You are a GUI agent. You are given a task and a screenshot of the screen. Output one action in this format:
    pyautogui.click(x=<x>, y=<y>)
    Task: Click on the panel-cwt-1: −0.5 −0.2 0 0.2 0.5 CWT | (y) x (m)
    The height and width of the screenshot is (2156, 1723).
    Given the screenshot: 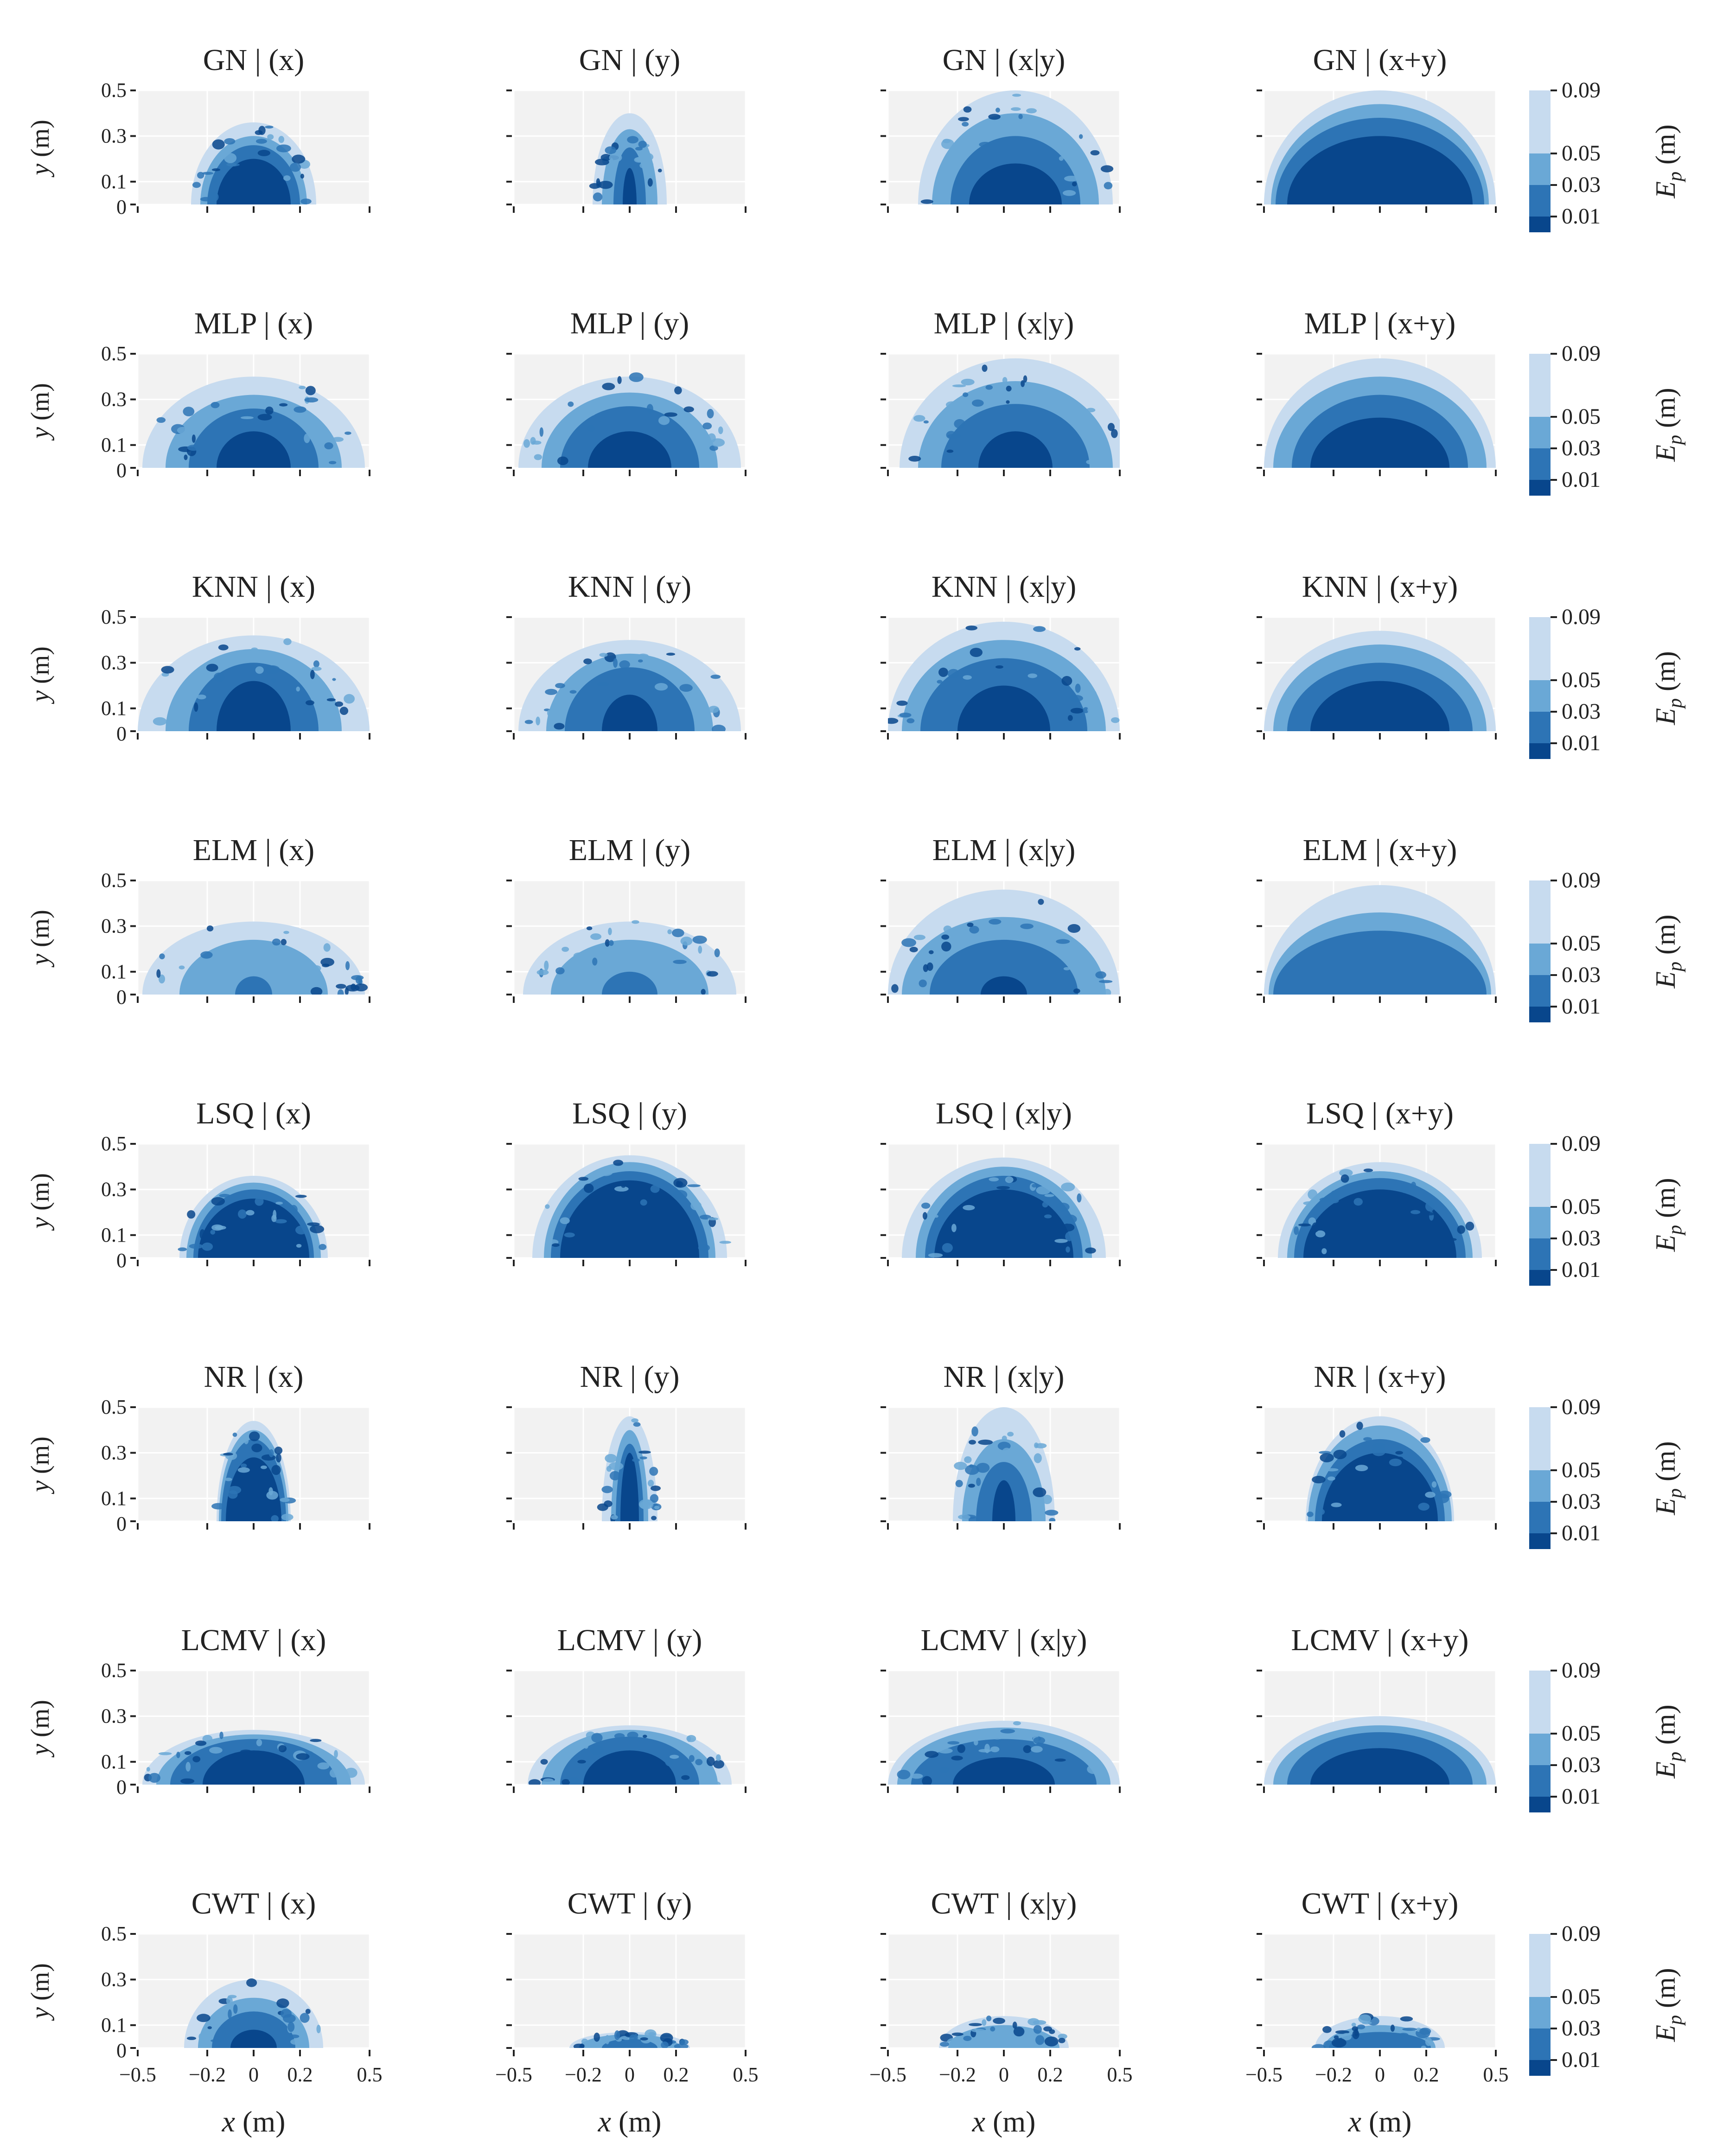 What is the action you would take?
    pyautogui.click(x=627, y=2013)
    